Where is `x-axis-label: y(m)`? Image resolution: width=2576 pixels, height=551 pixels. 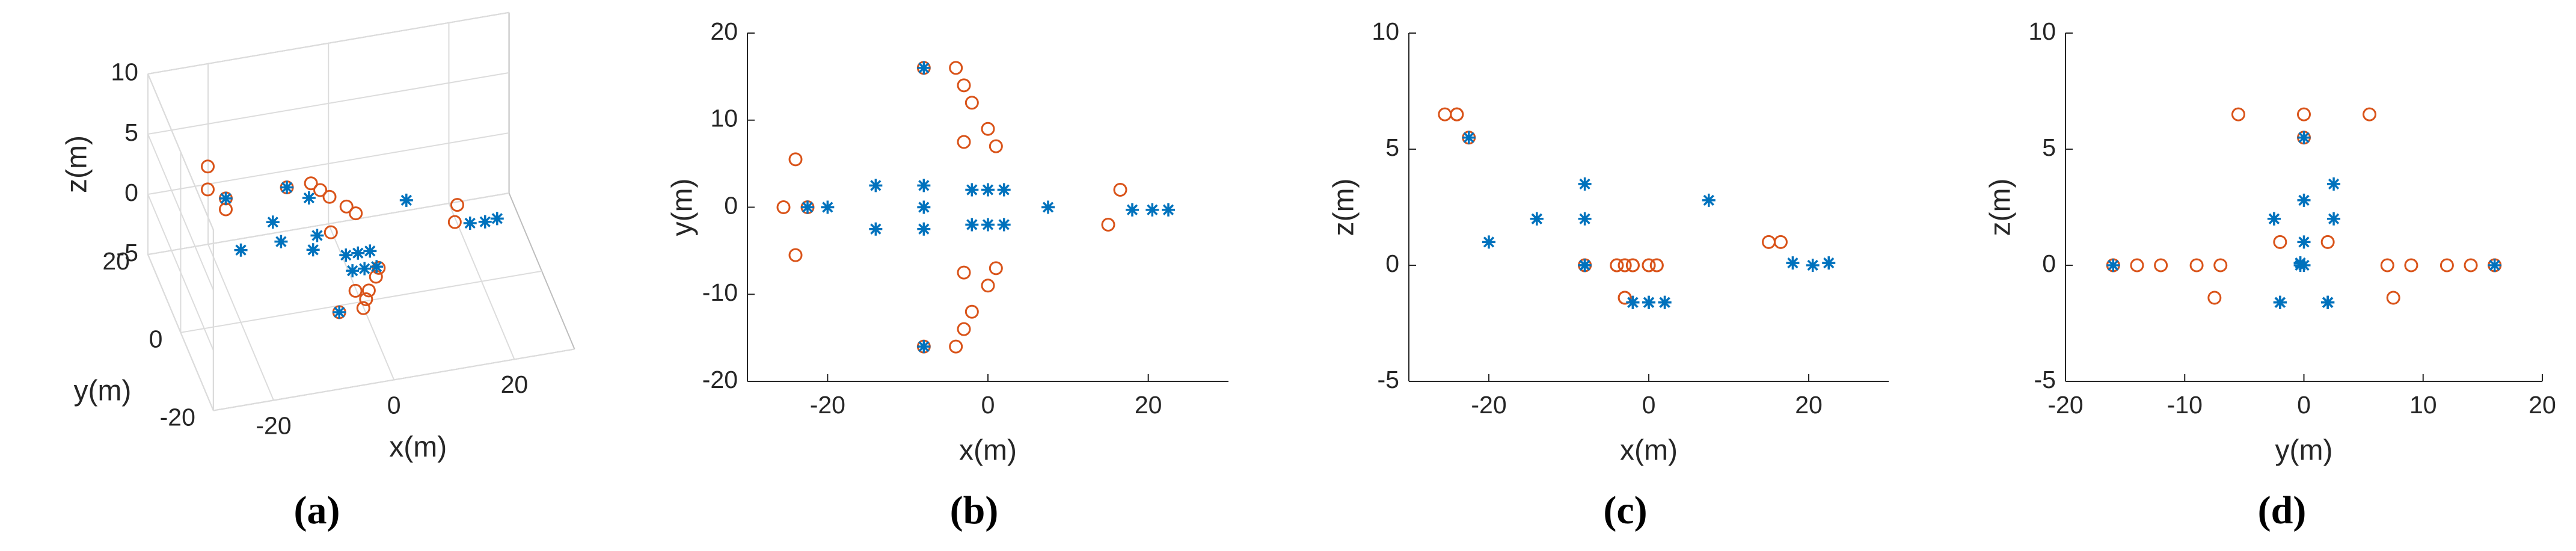
x-axis-label: y(m) is located at coordinates (2304, 451).